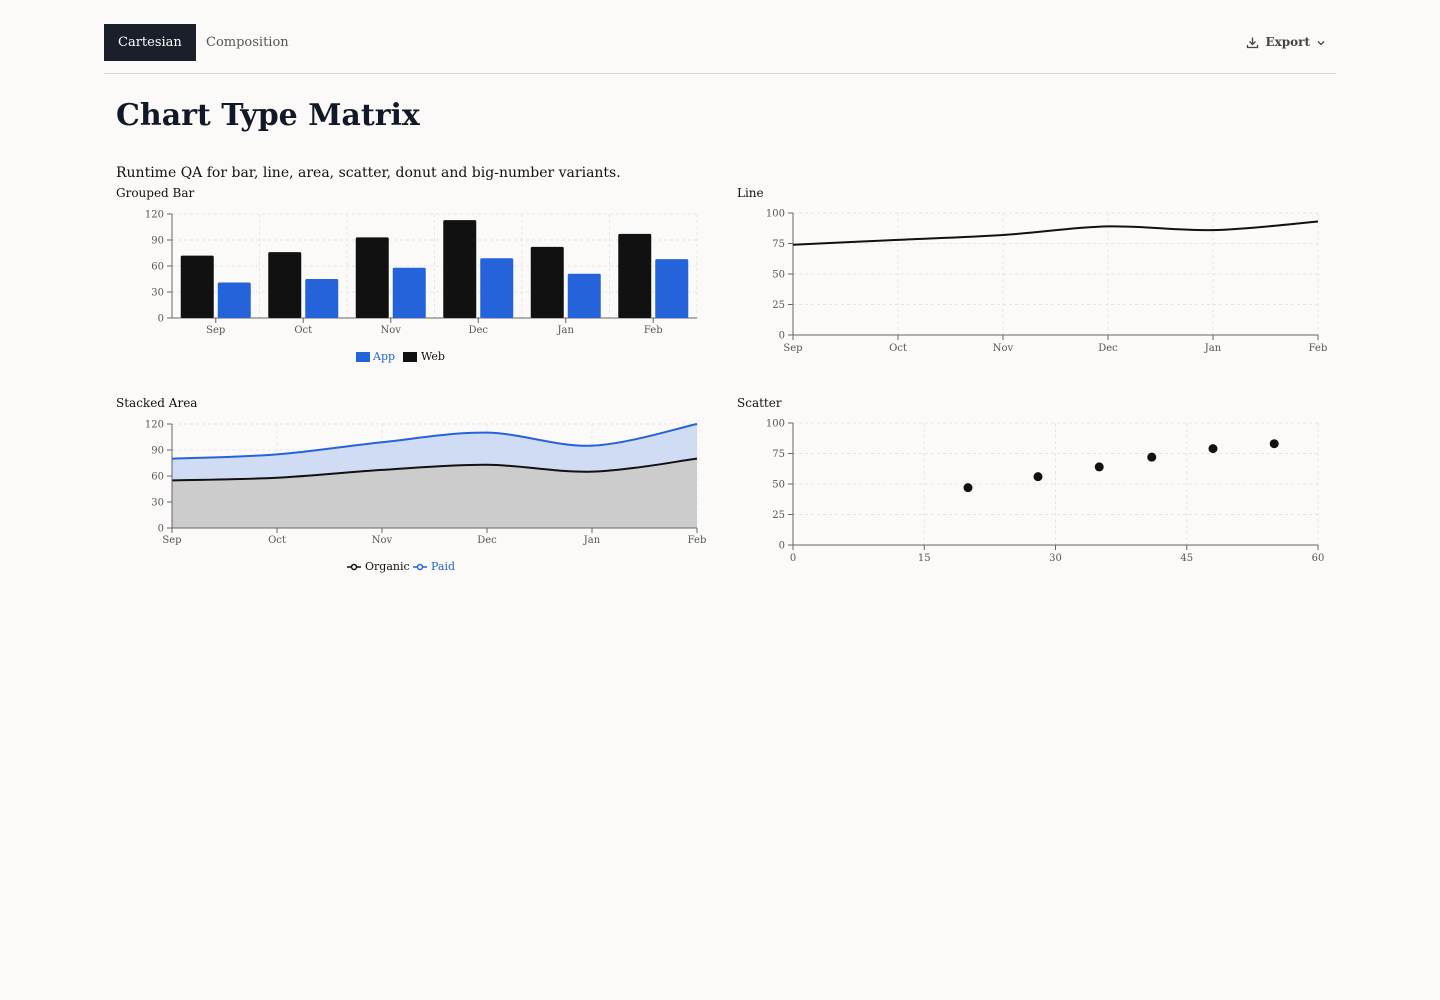  I want to click on chart-title-grouped-bar: Grouped Bar, so click(155, 193).